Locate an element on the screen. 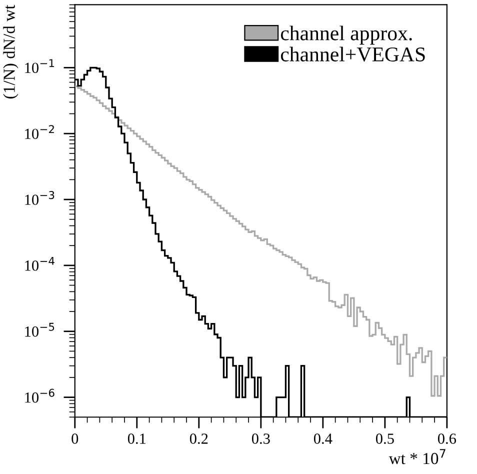 The width and height of the screenshot is (477, 474). x-tick-label: 0.5 is located at coordinates (385, 439).